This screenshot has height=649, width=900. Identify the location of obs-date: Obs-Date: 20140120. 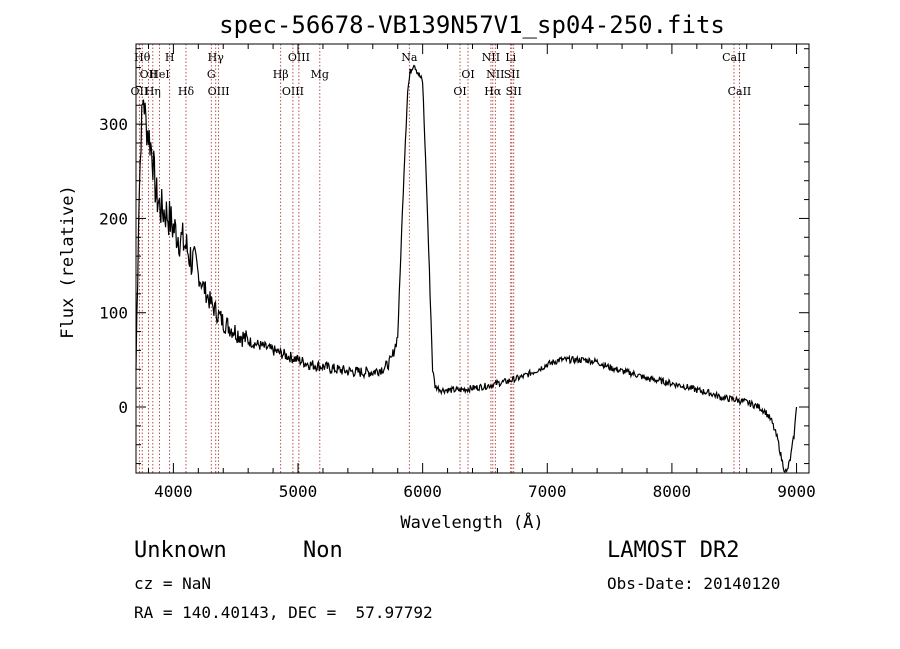
(694, 583).